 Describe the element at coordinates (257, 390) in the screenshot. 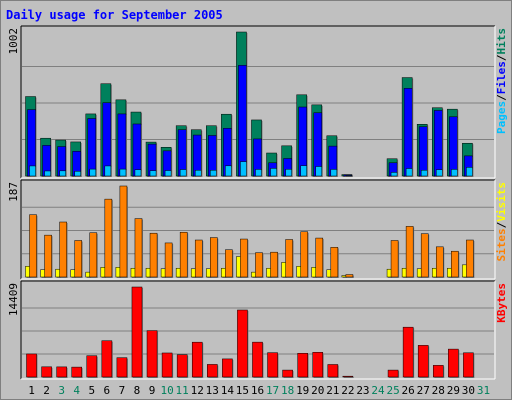

I see `x-tick-label: 16` at that location.